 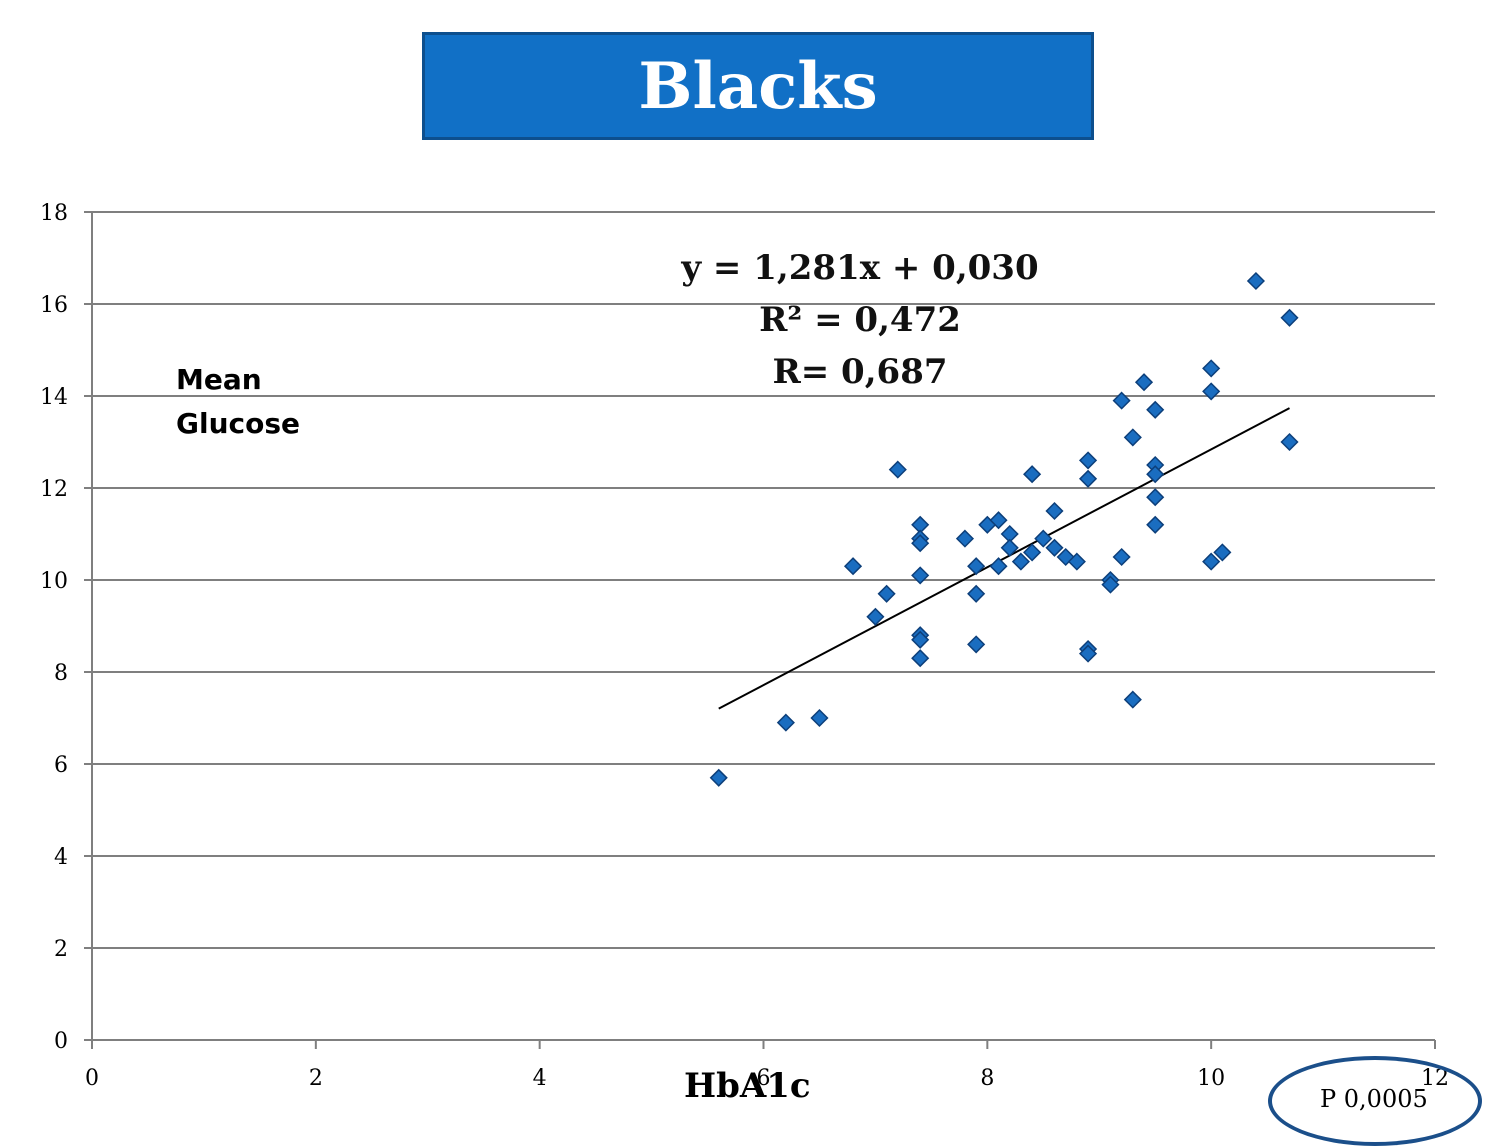 What do you see at coordinates (54, 489) in the screenshot?
I see `y-tick-label-12: 12` at bounding box center [54, 489].